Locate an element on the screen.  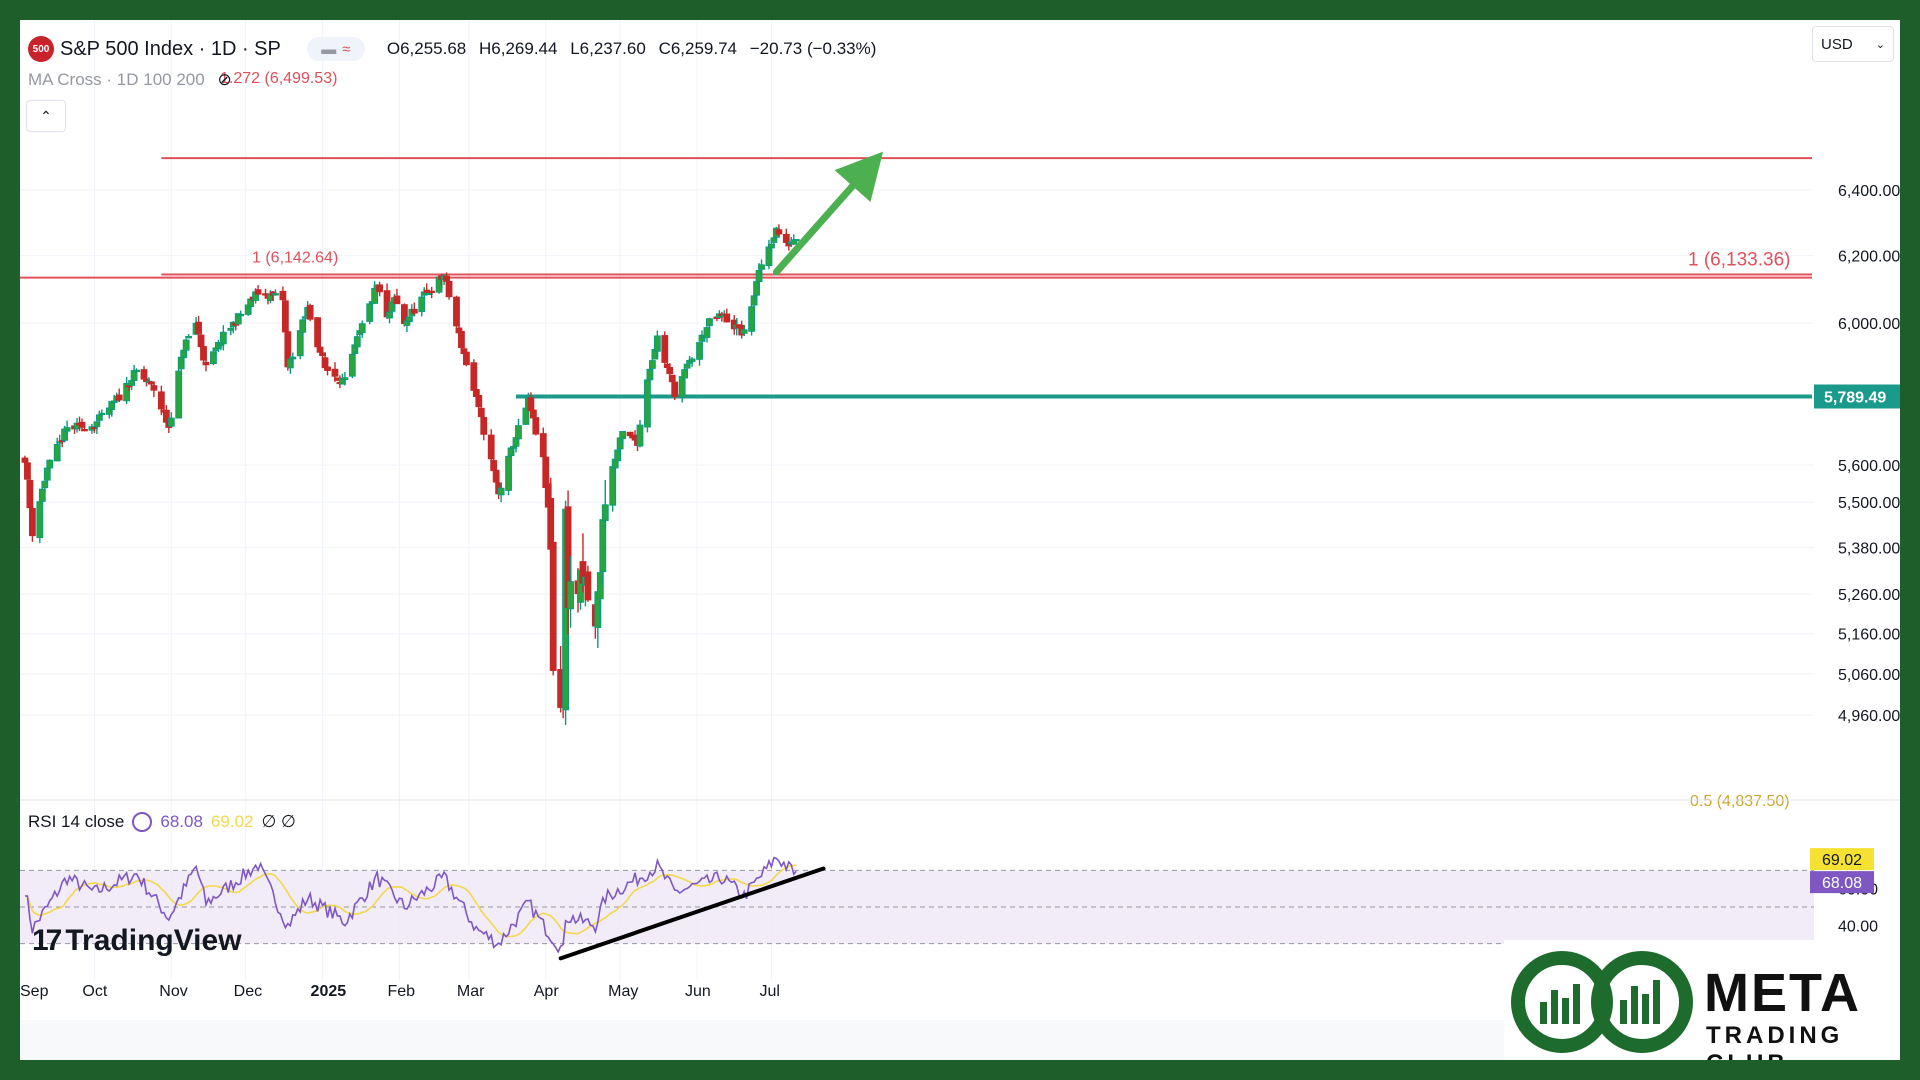
time-tick-label: Feb is located at coordinates (401, 991).